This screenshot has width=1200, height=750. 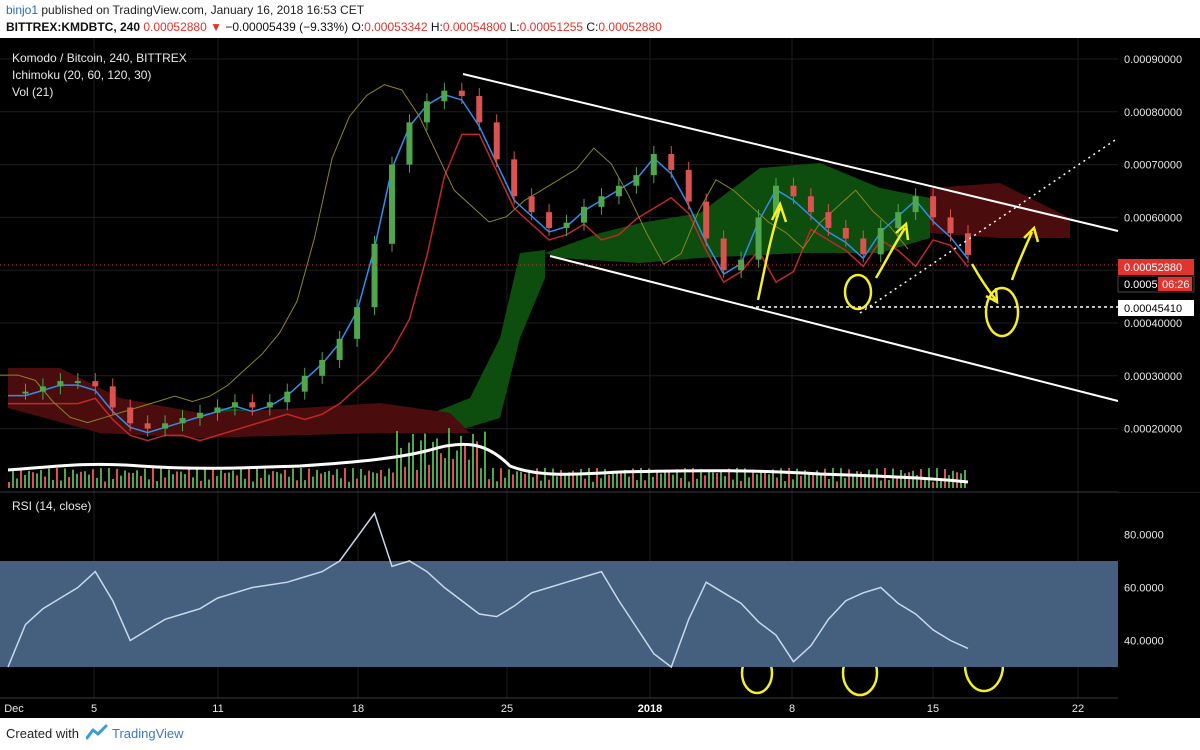 What do you see at coordinates (559, 706) in the screenshot?
I see `time-axis: Dec 5 11 18 25 2018 8 15 22` at bounding box center [559, 706].